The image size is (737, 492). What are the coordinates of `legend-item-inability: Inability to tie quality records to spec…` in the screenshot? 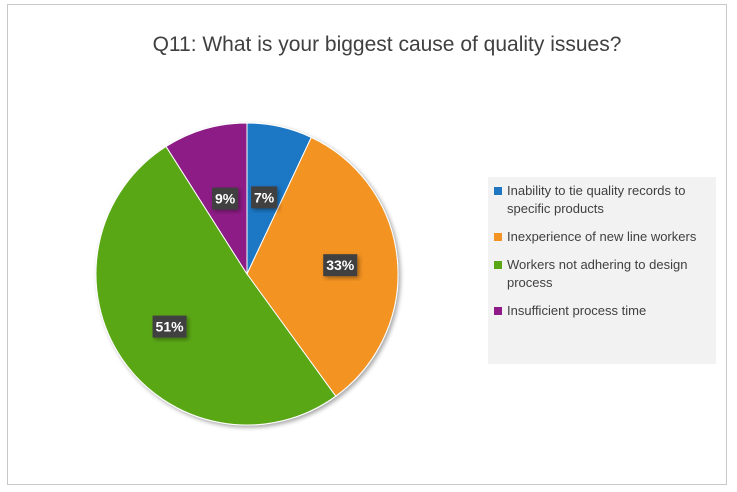 It's located at (603, 200).